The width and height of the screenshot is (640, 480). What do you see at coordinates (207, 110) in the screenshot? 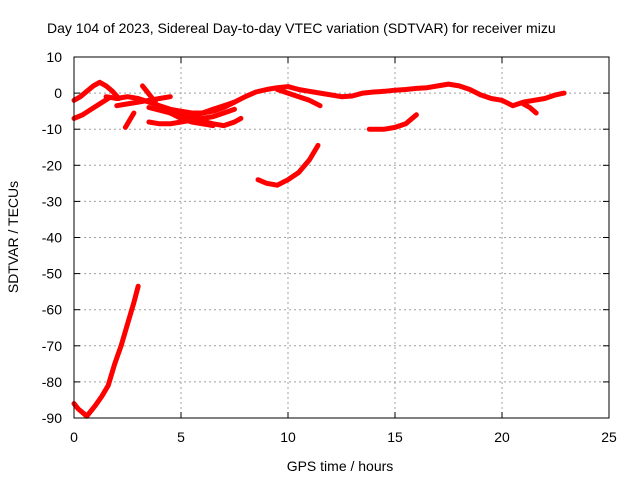
I see `series-arc-j` at bounding box center [207, 110].